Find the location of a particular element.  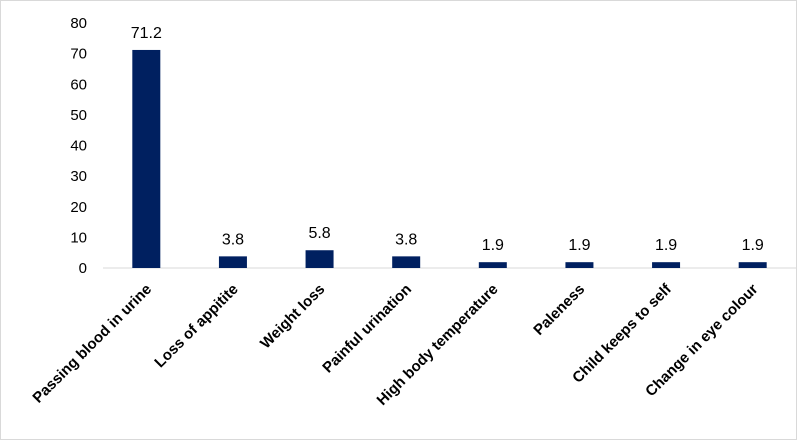

y-tick-label: 30 is located at coordinates (78, 176).